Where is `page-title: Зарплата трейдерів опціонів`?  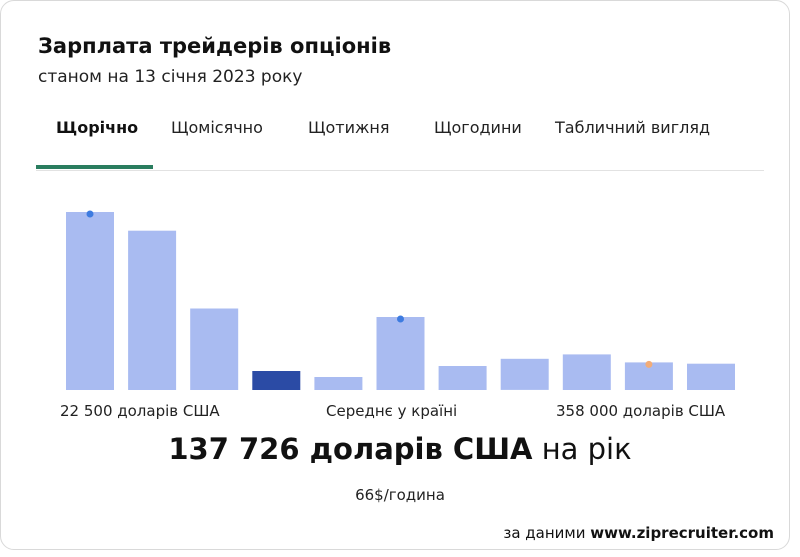
page-title: Зарплата трейдерів опціонів is located at coordinates (215, 46).